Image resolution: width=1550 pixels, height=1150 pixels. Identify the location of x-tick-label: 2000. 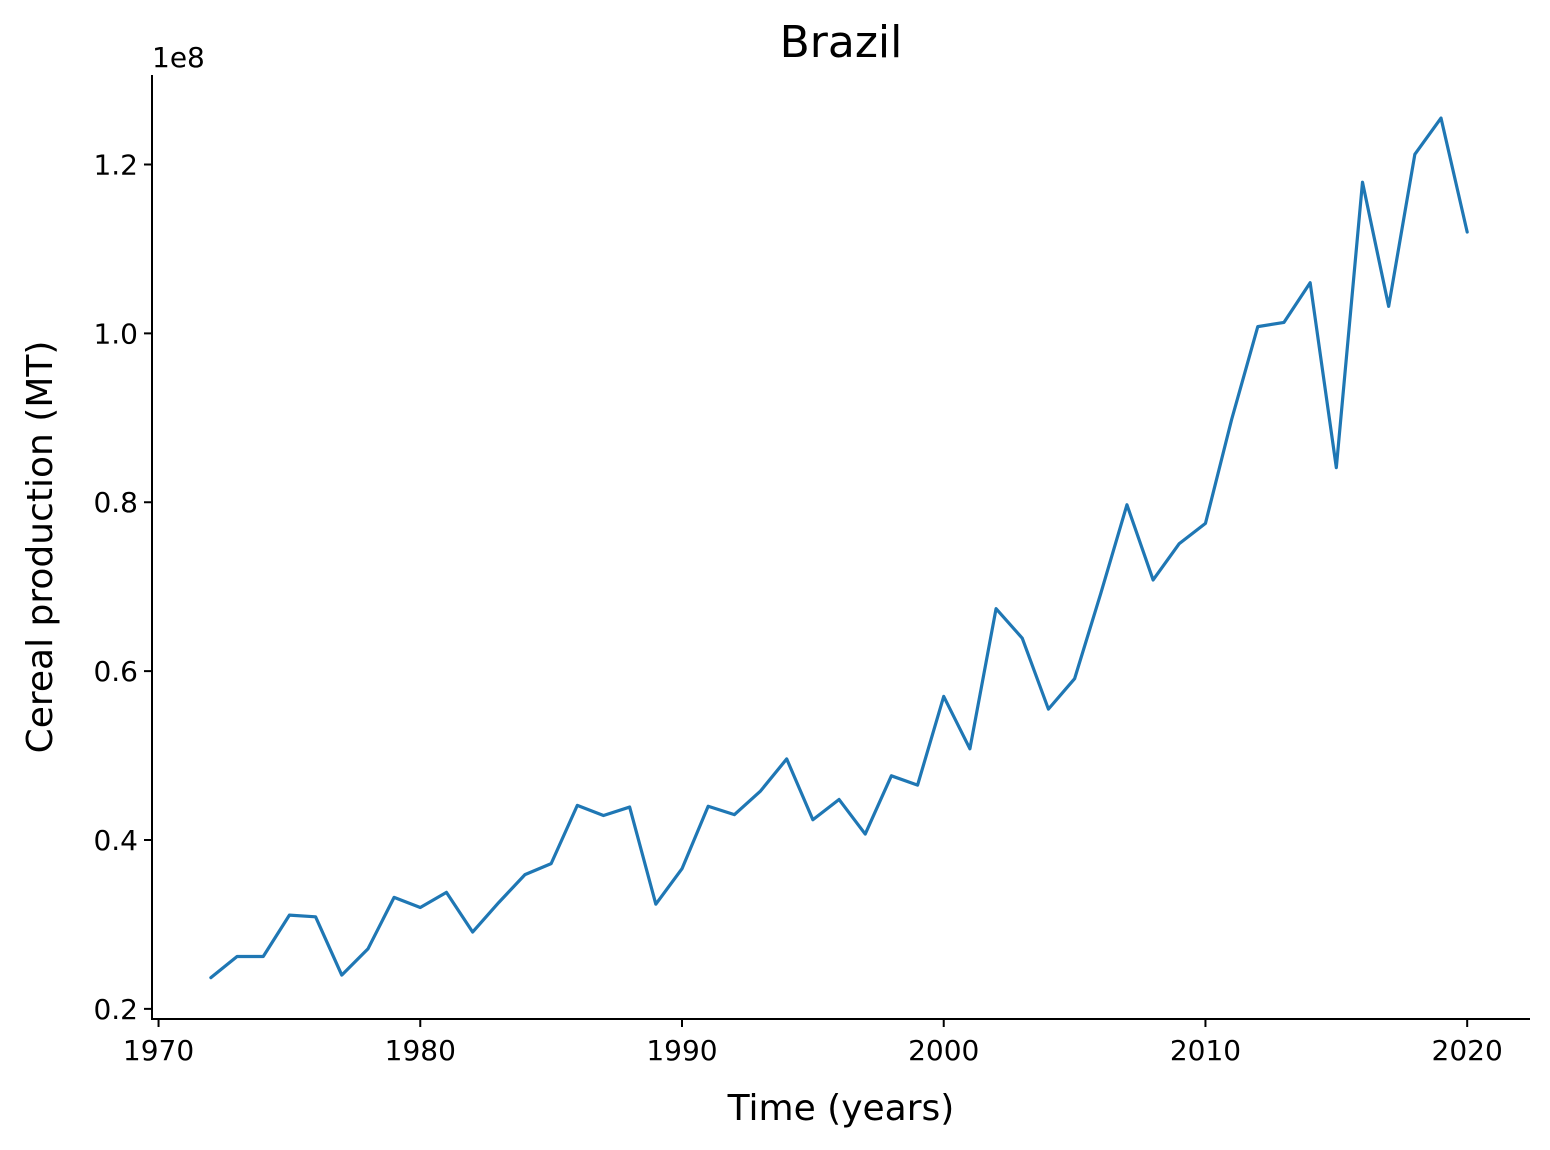
(943, 1050).